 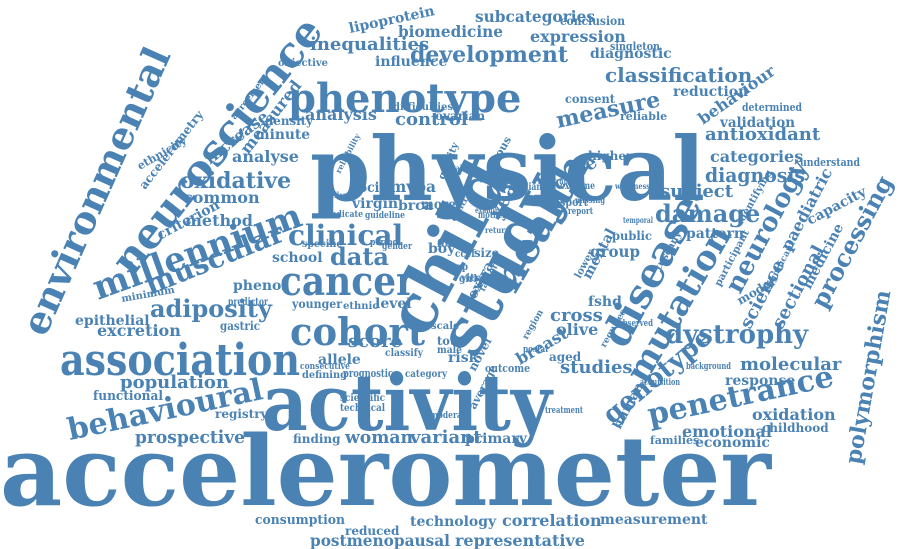 I want to click on word-reliable: reliable, so click(x=643, y=116).